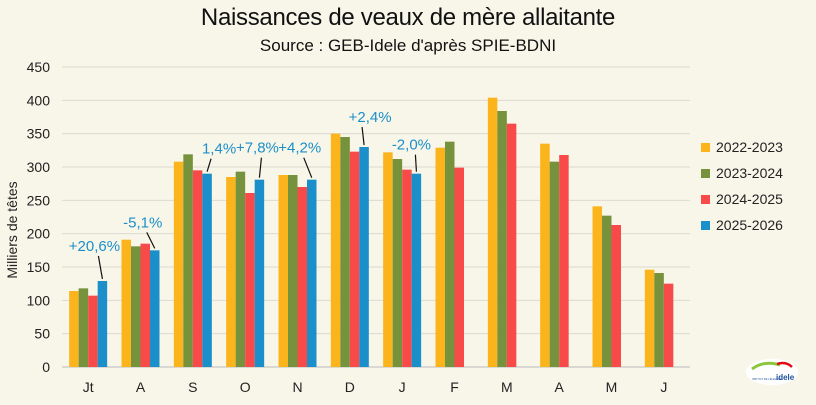  Describe the element at coordinates (39, 300) in the screenshot. I see `y-tick-label: 100` at that location.